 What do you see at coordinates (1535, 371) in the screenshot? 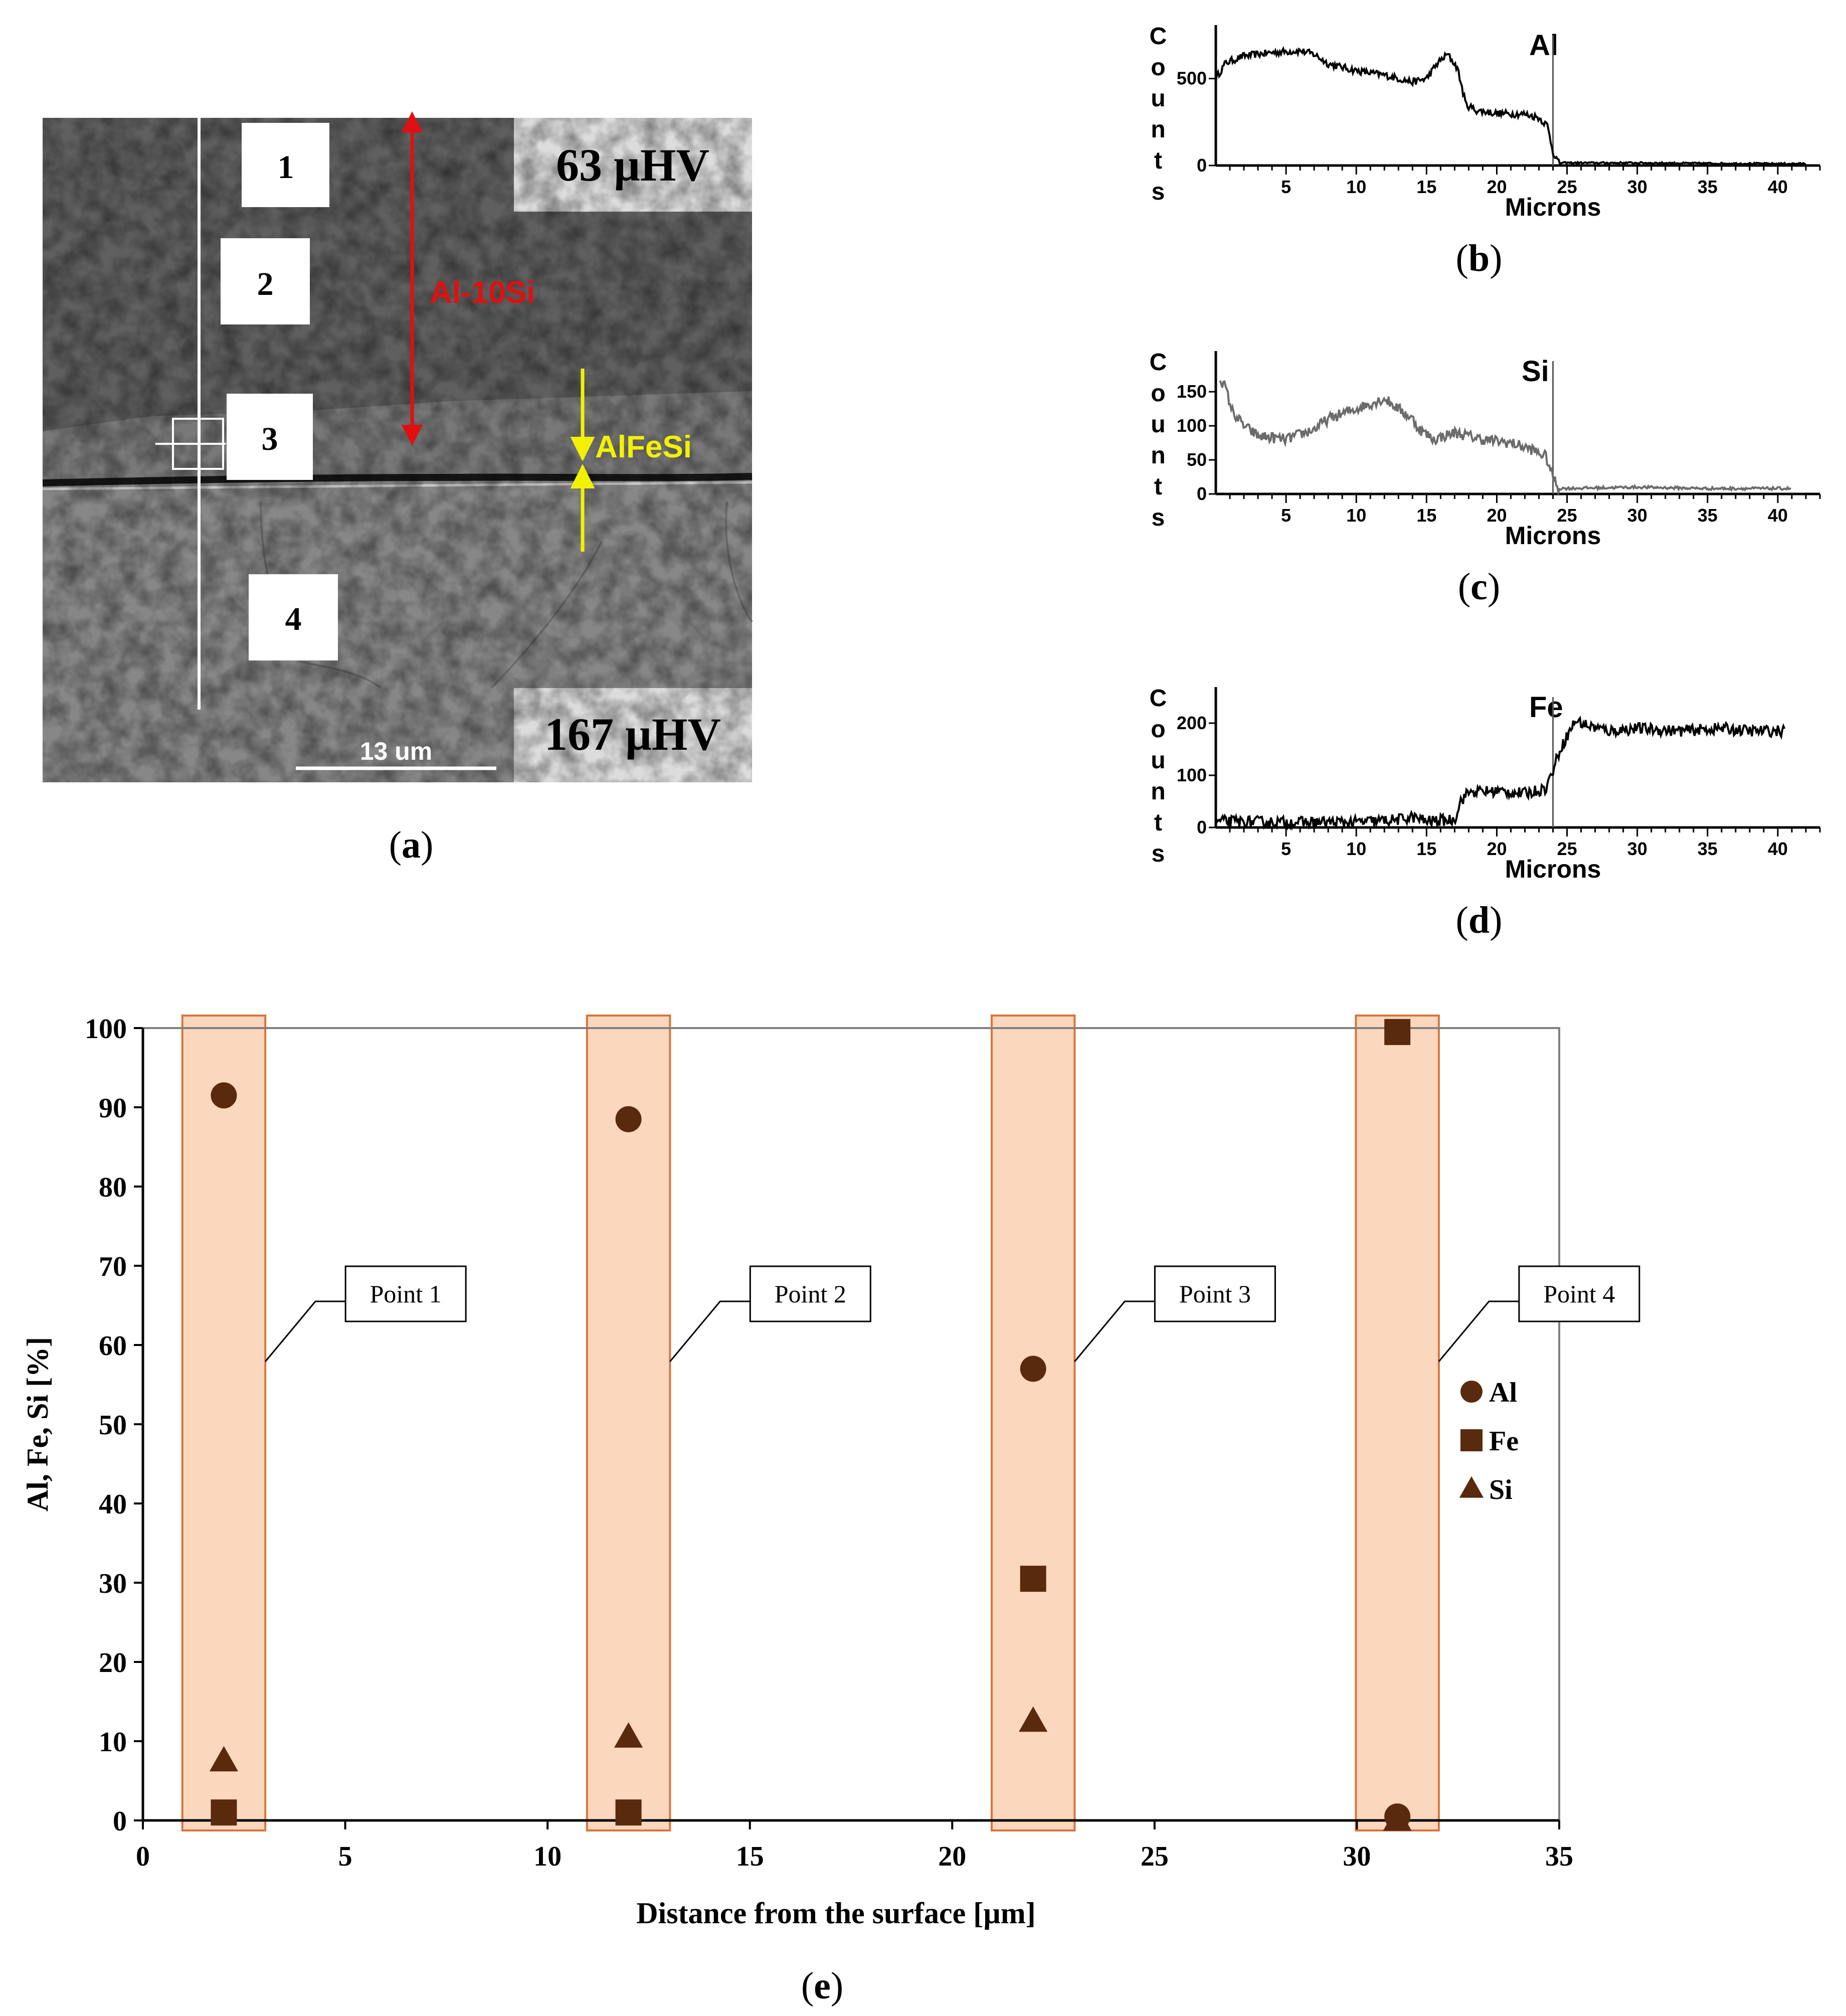
I see `element-label-Si: Si` at bounding box center [1535, 371].